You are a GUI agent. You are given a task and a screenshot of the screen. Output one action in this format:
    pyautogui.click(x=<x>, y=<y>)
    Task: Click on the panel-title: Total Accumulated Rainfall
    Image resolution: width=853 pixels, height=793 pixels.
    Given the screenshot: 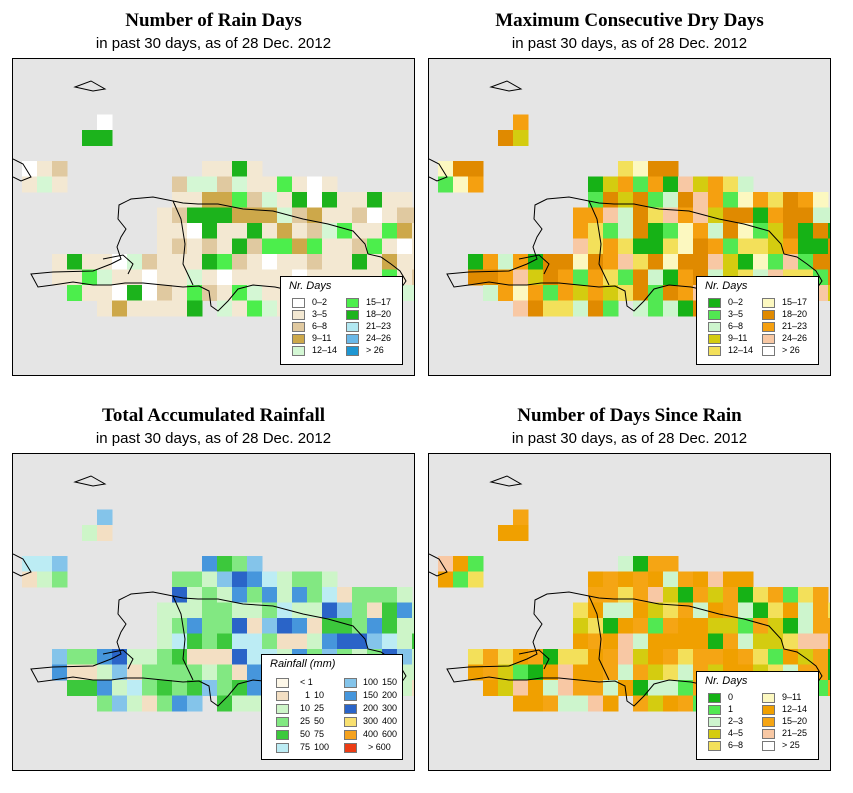 What is the action you would take?
    pyautogui.click(x=213, y=415)
    